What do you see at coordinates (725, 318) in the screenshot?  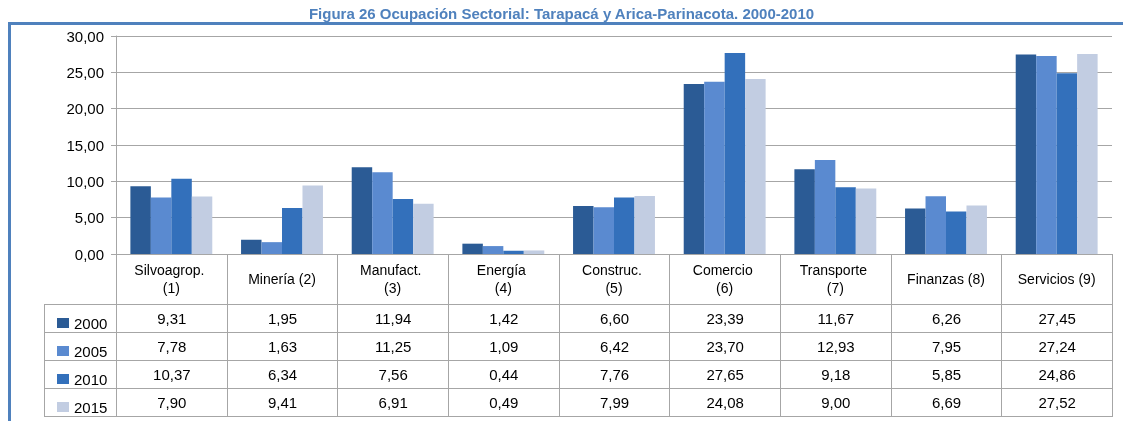 I see `data-label: 23,39` at bounding box center [725, 318].